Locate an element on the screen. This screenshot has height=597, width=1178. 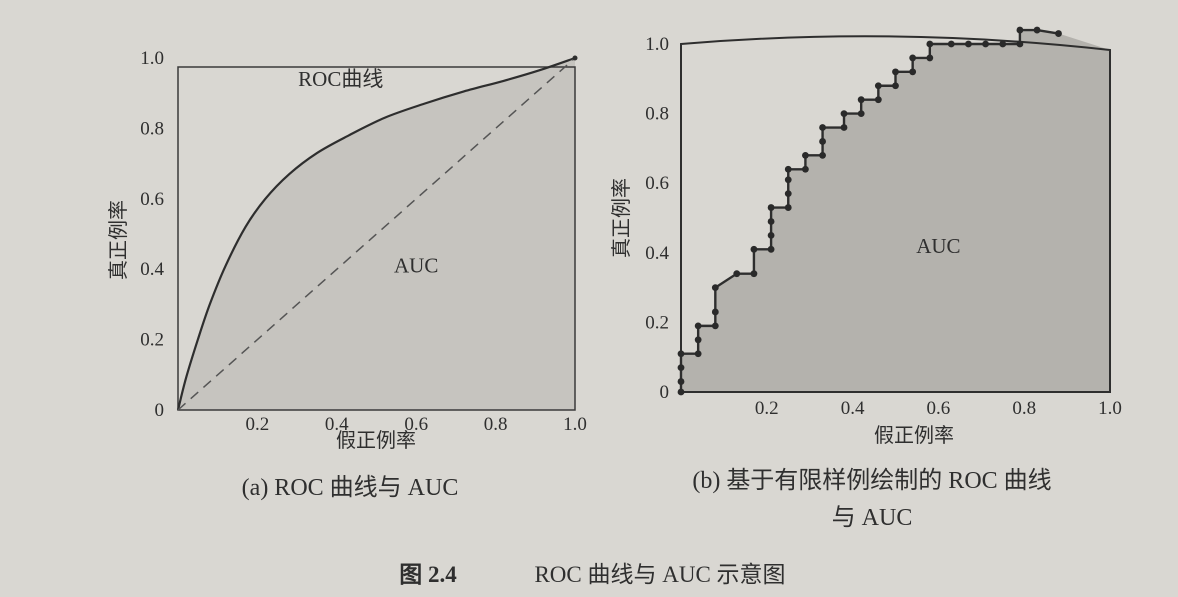
y-ticks-b: 0 0.2 0.4 0.6 0.8 1.0 is located at coordinates (657, 218).